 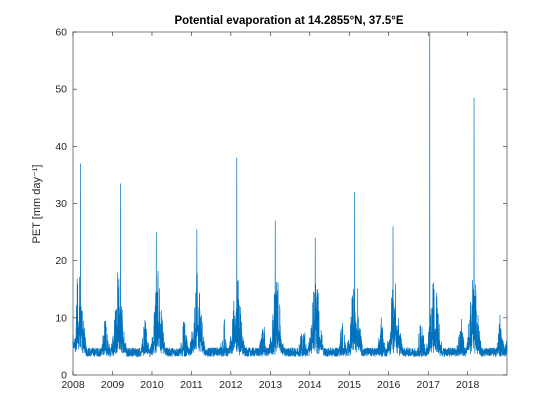 I want to click on y-tick-label: 60, so click(x=61, y=33).